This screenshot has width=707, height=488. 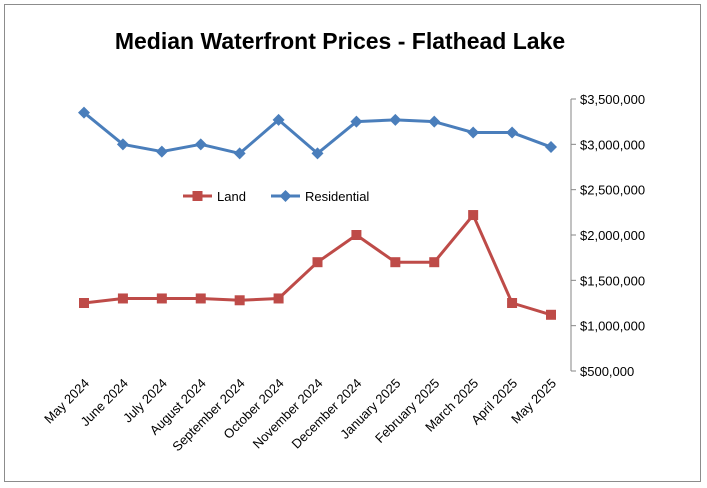 I want to click on y-tick-label: $2,000,000, so click(x=612, y=235).